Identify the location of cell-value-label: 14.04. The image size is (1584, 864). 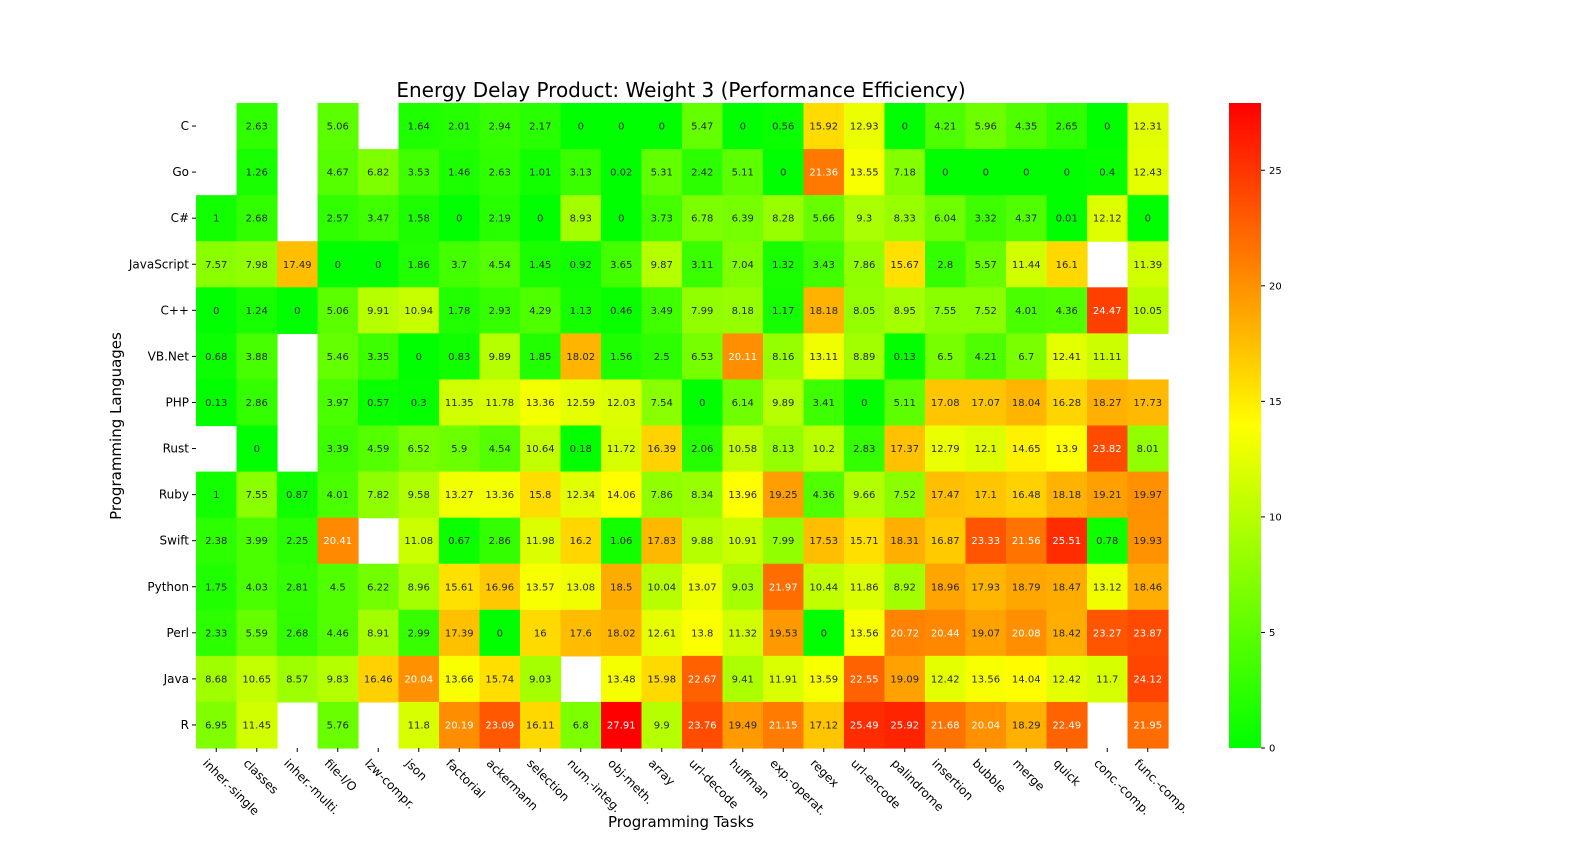
(1026, 679).